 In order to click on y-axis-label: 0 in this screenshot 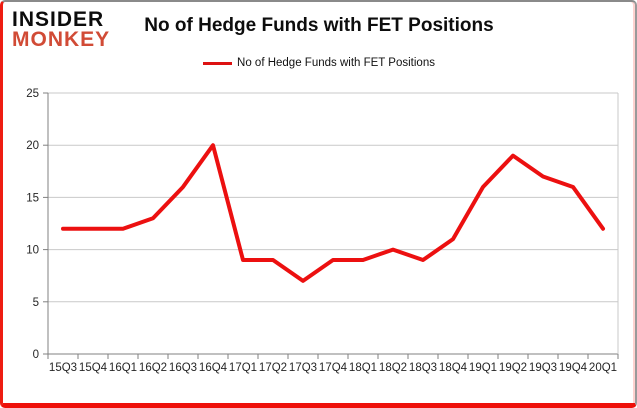, I will do `click(36, 355)`.